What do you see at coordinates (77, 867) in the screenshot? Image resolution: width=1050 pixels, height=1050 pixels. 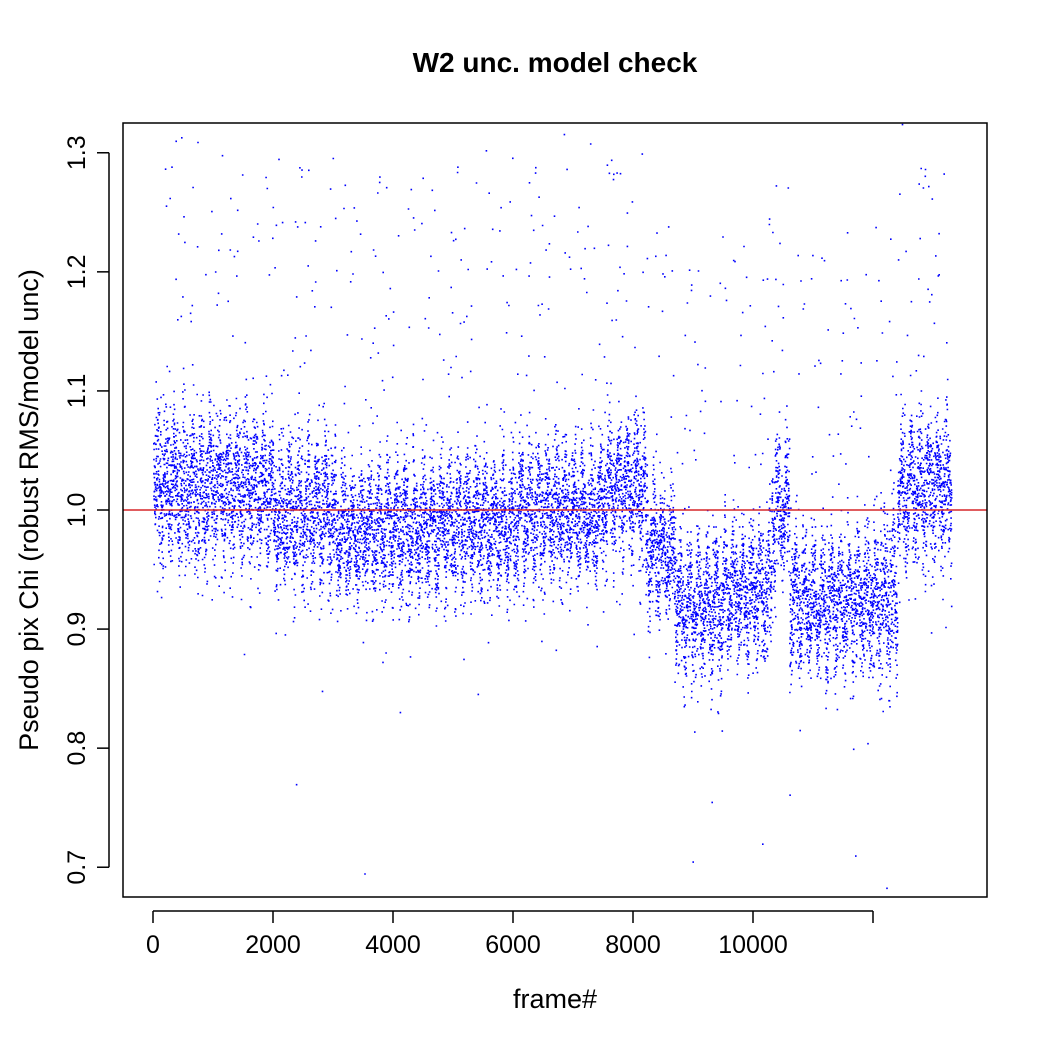 I see `y-tick-label: 0.7` at bounding box center [77, 867].